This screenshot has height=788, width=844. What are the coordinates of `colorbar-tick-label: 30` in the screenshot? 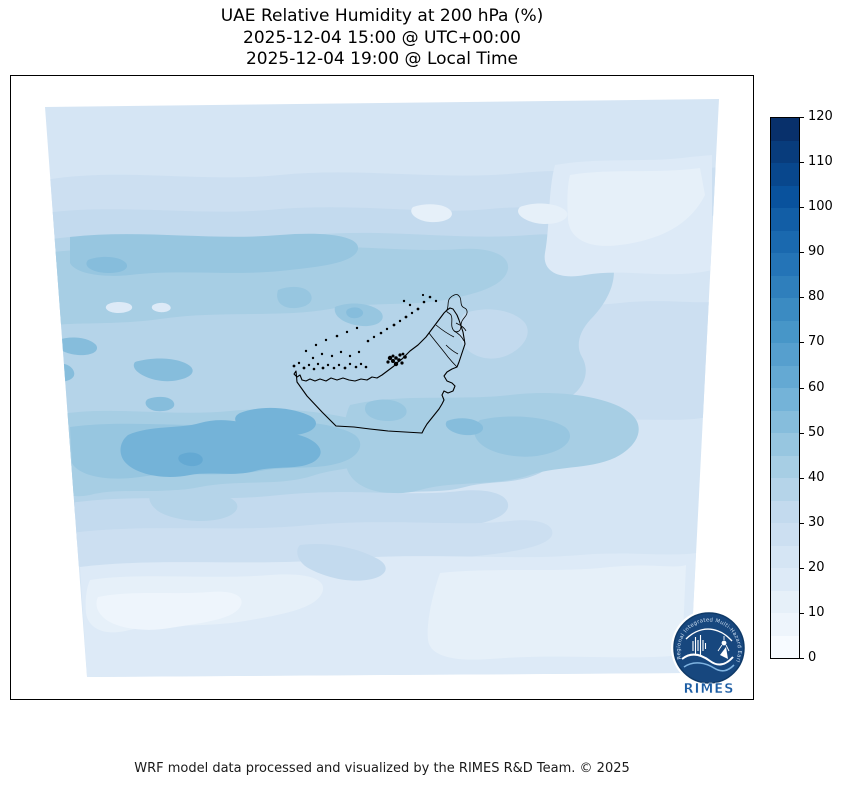 It's located at (816, 522).